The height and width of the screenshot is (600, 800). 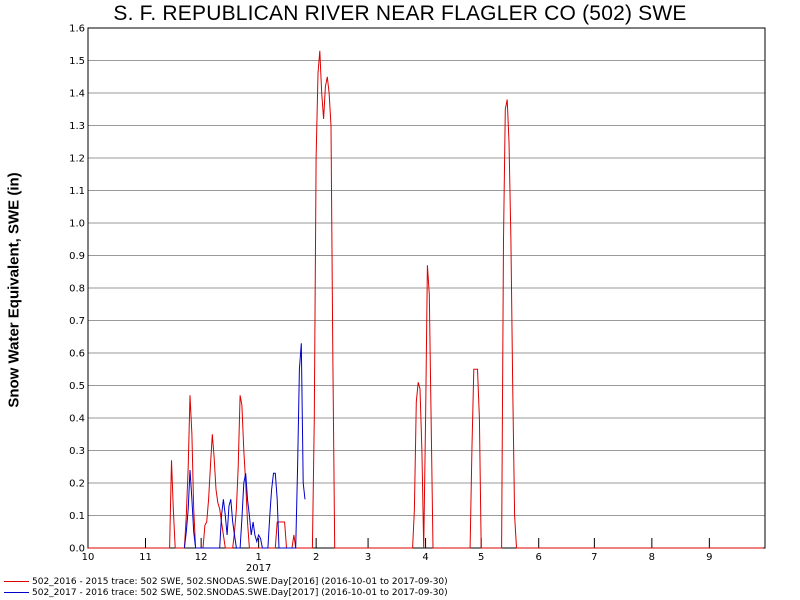 I want to click on series-line, so click(x=244, y=446).